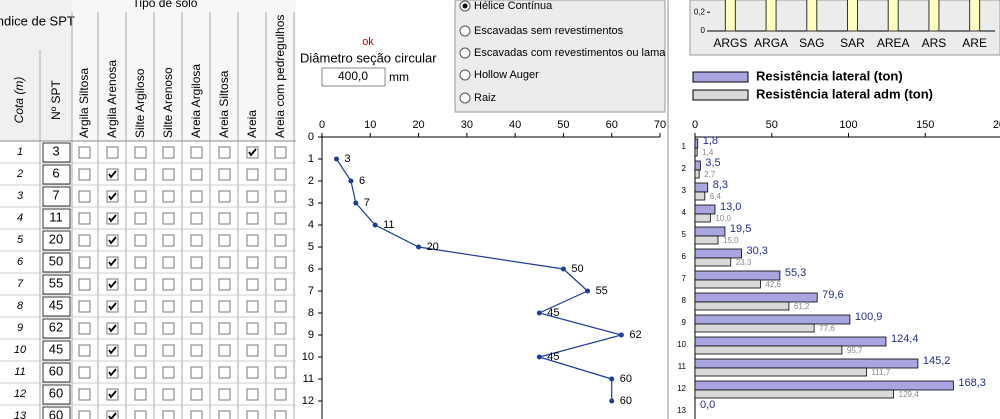 This screenshot has height=419, width=1000. What do you see at coordinates (570, 53) in the screenshot?
I see `radio-label: Escavadas com revestimentos ou lama` at bounding box center [570, 53].